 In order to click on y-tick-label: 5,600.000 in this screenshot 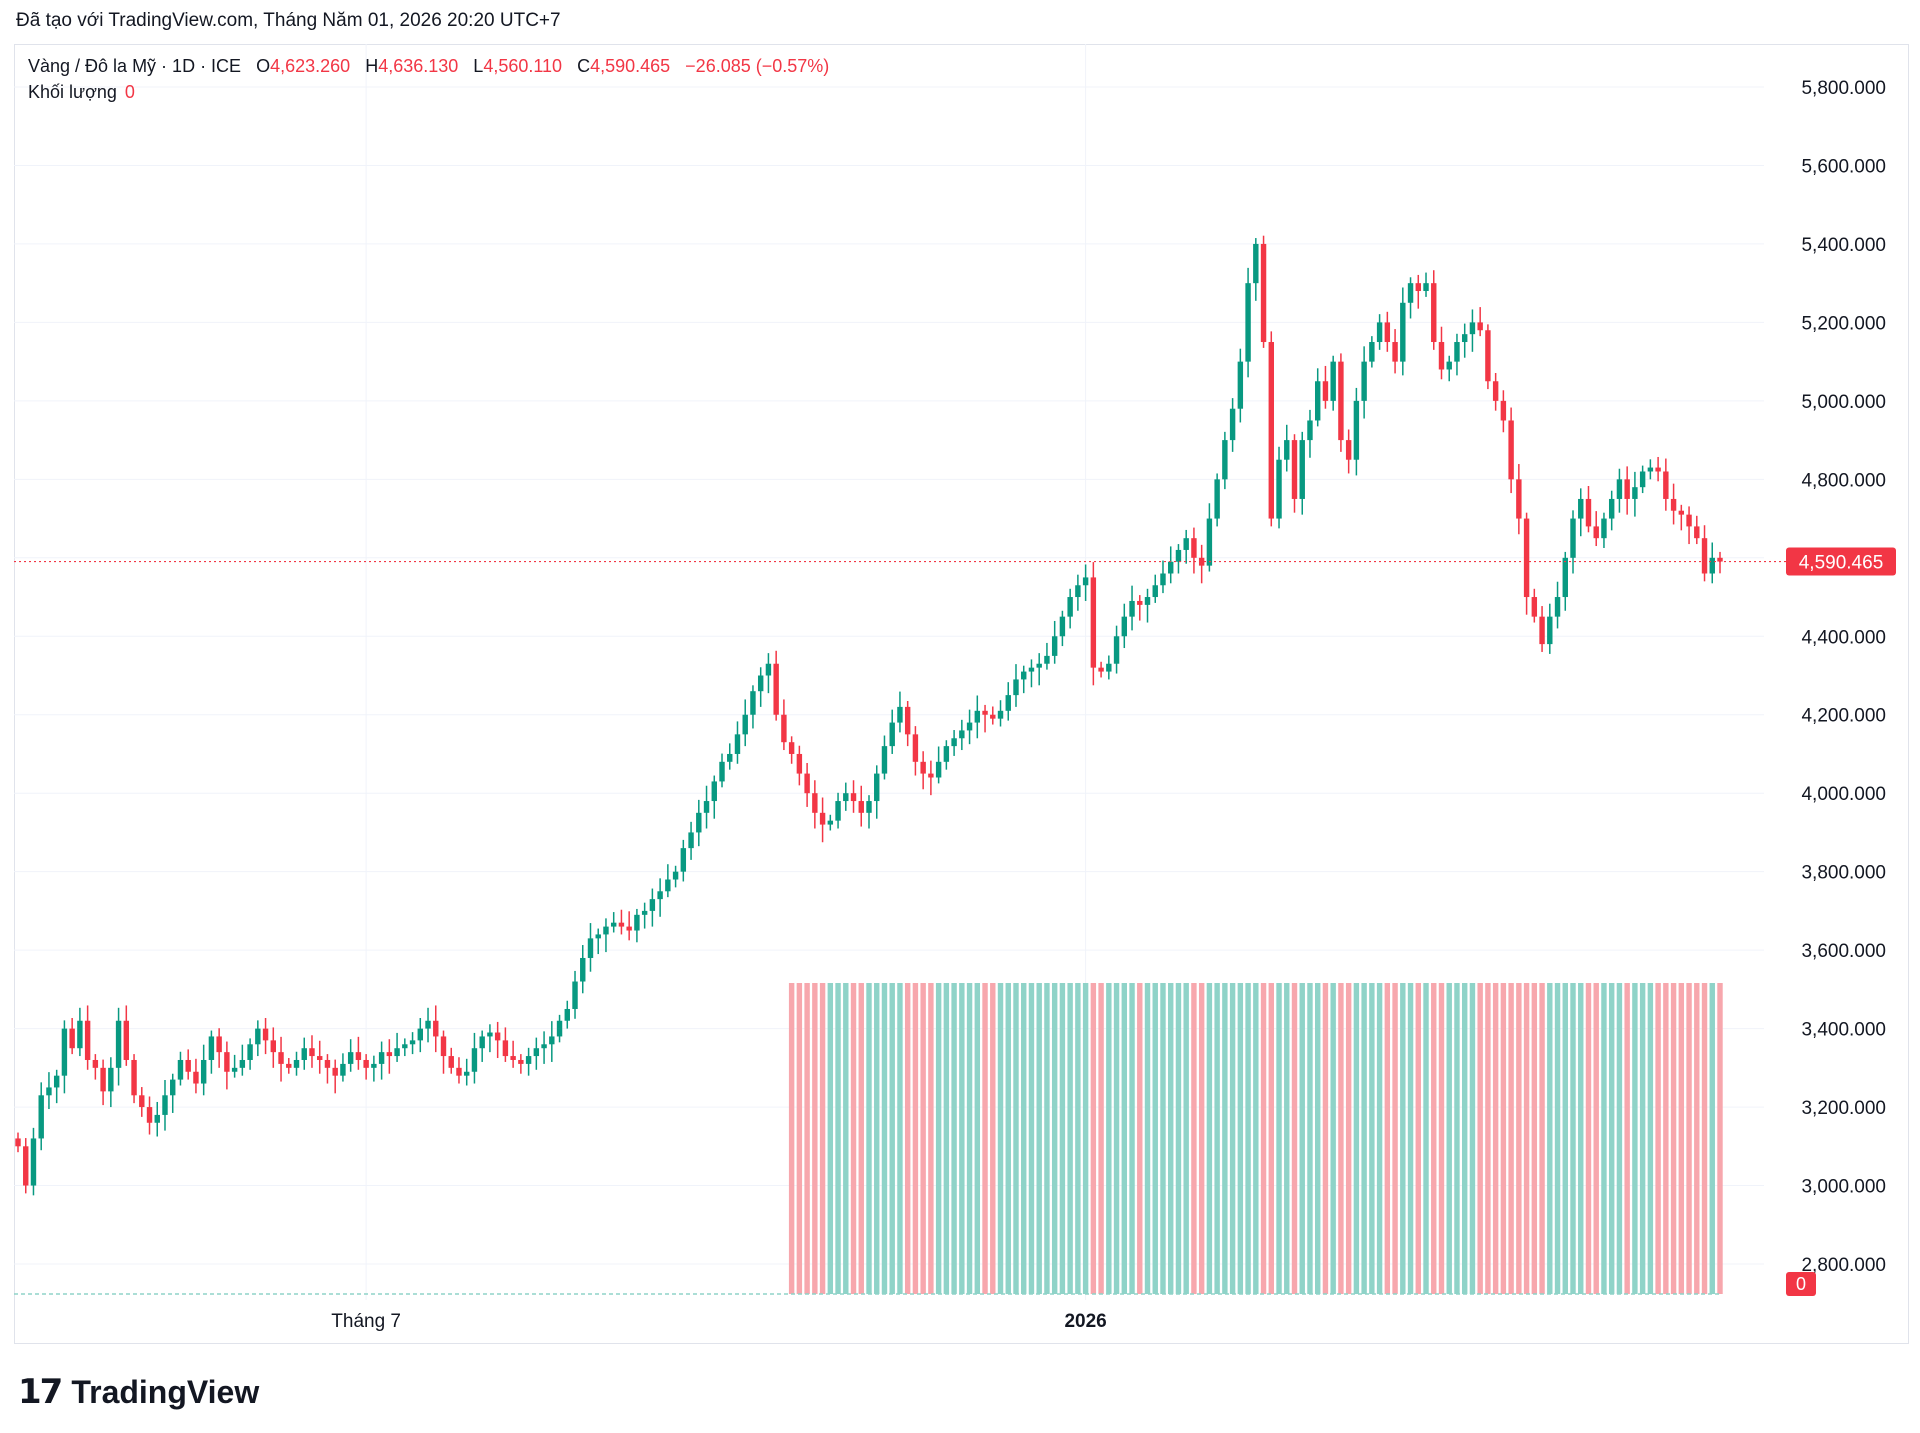, I will do `click(1843, 166)`.